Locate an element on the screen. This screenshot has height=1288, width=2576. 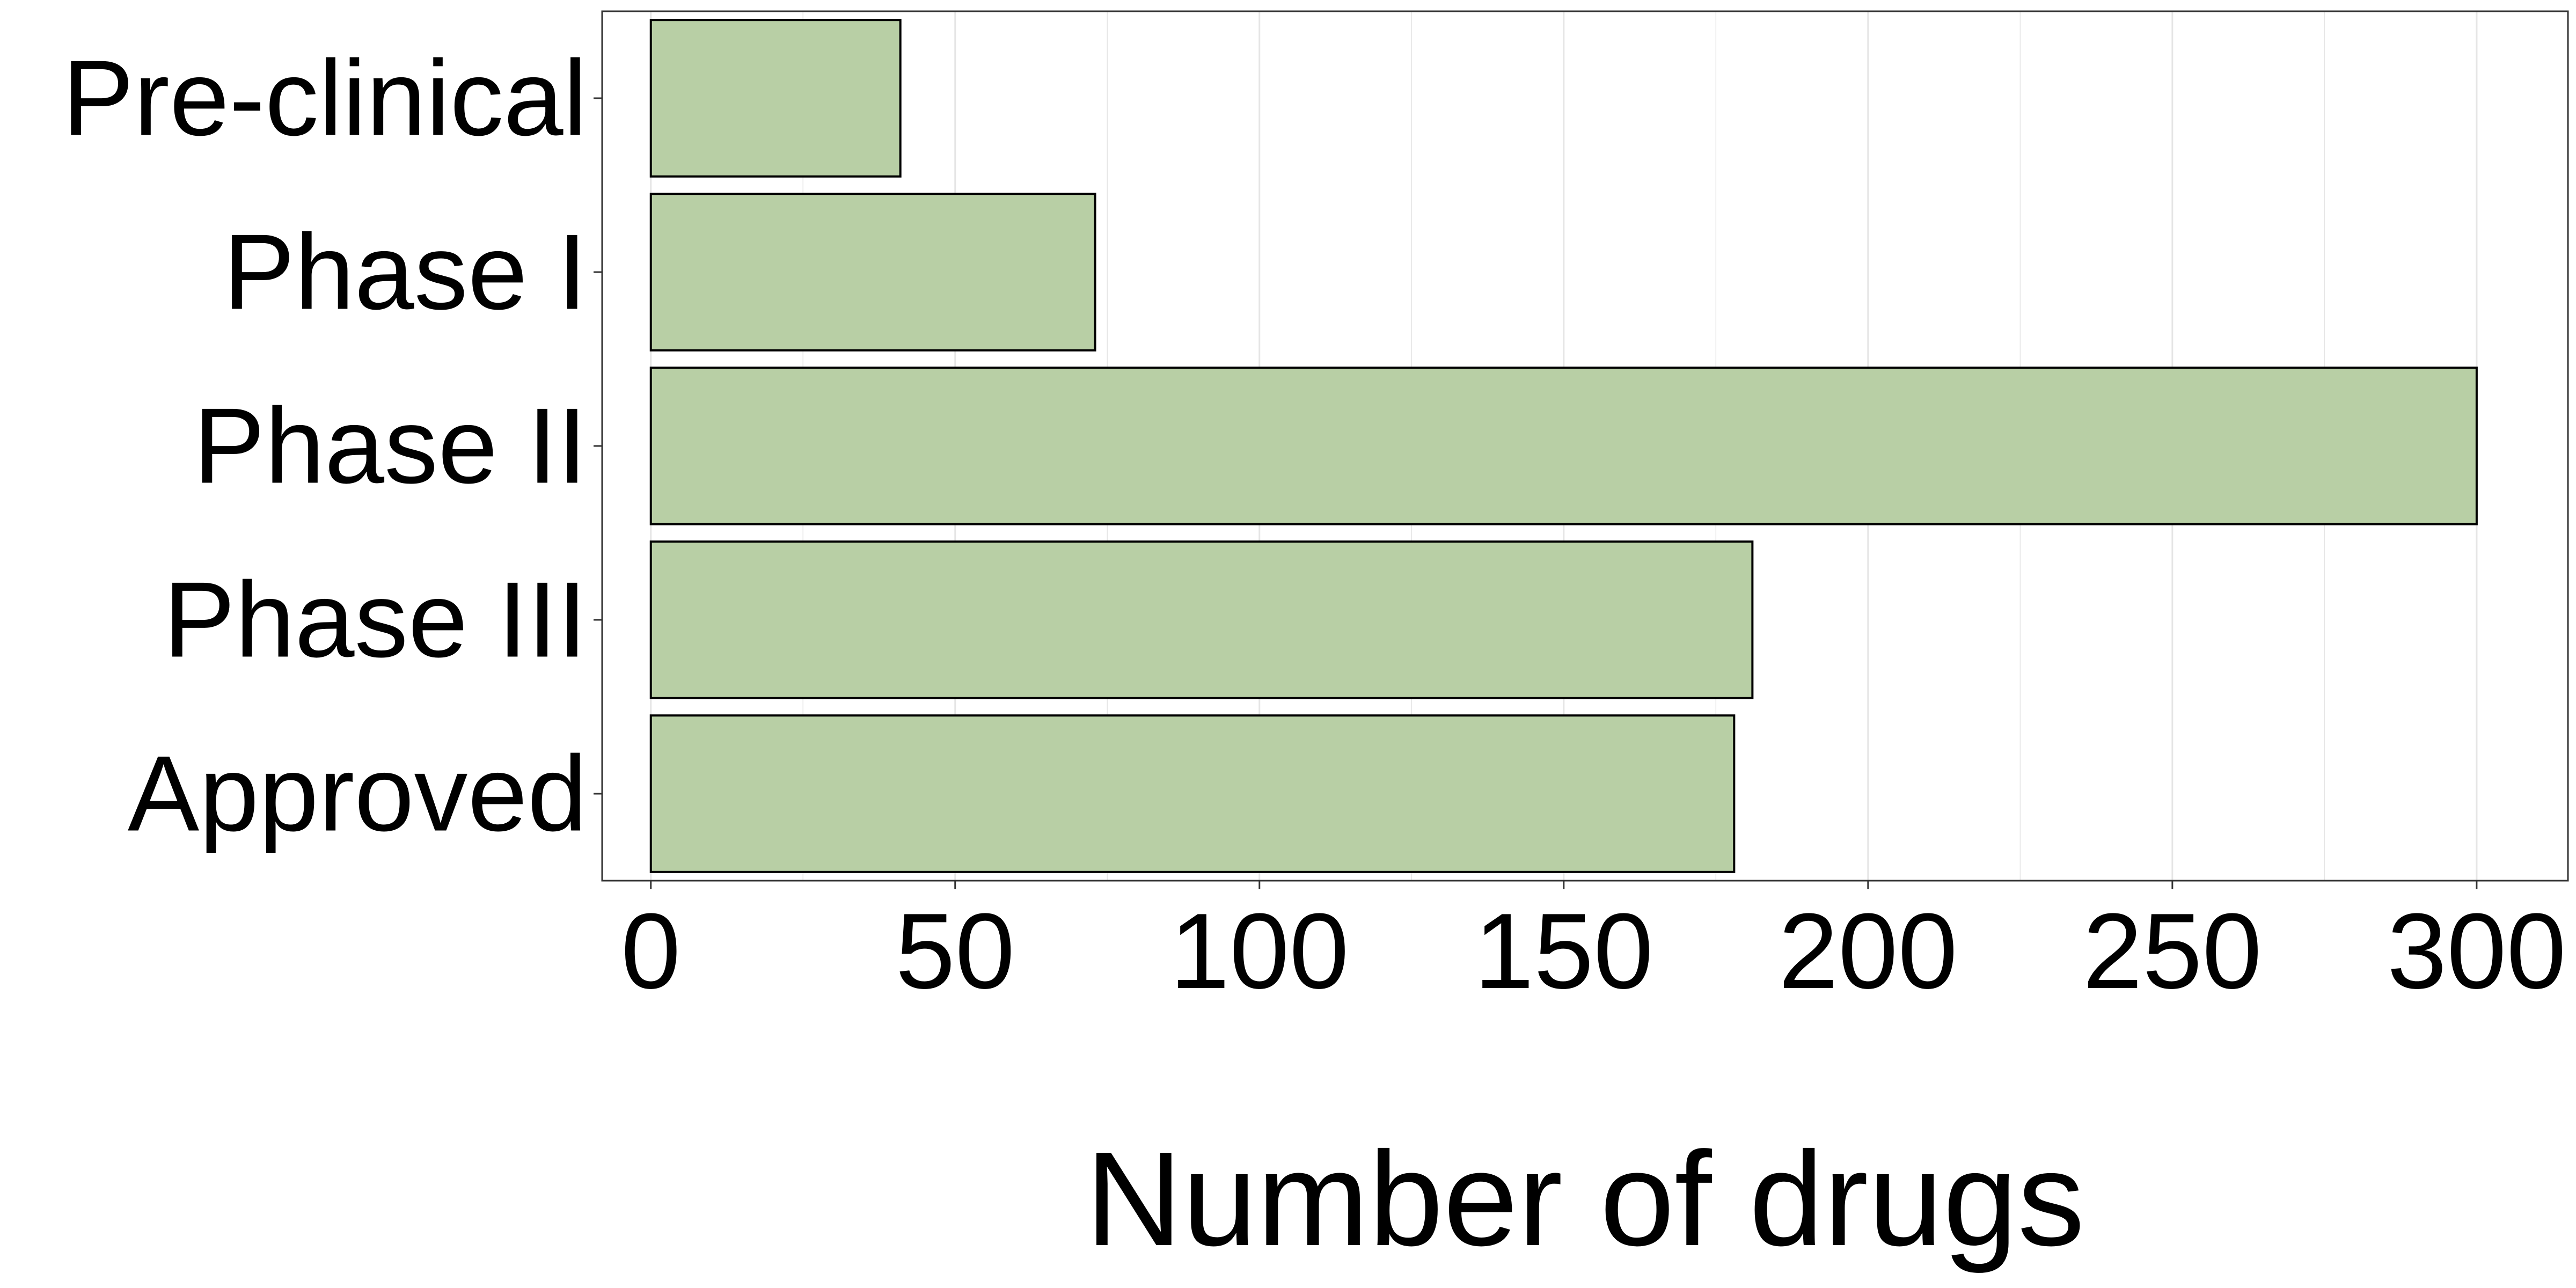
x-tick-label: 0 is located at coordinates (650, 951).